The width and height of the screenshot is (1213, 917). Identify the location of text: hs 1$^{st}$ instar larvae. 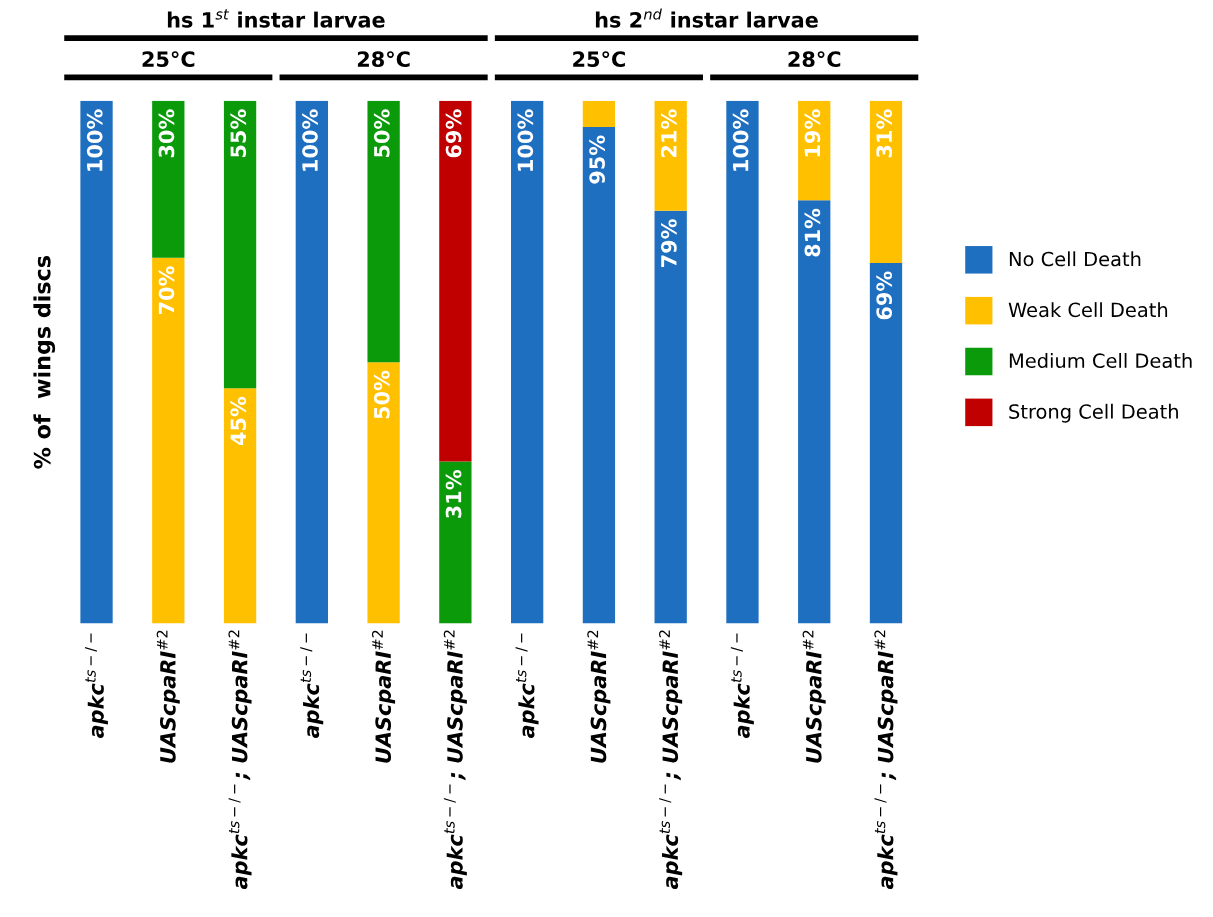
(276, 18).